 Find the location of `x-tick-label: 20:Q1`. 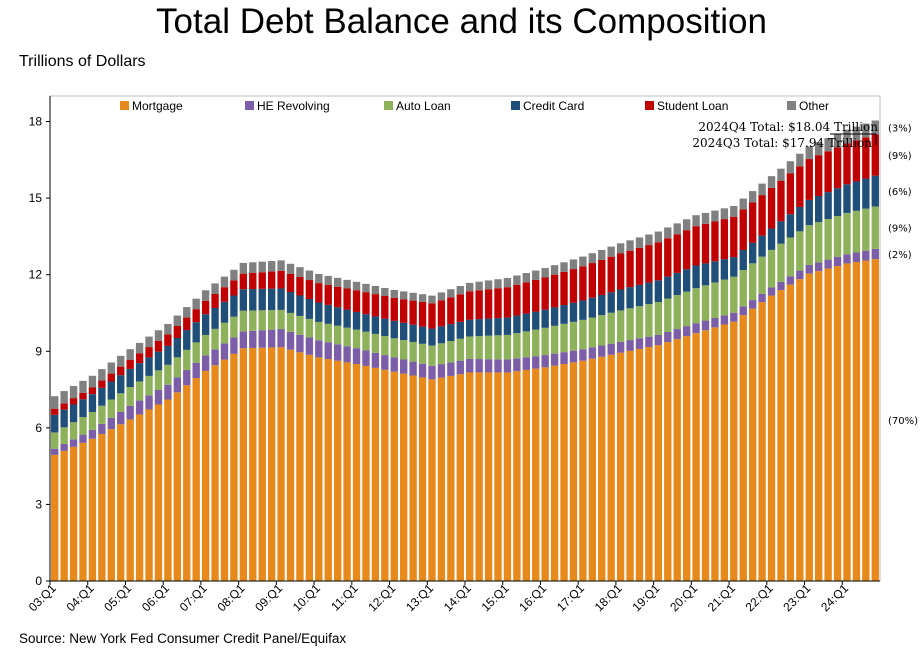

x-tick-label: 20:Q1 is located at coordinates (683, 597).